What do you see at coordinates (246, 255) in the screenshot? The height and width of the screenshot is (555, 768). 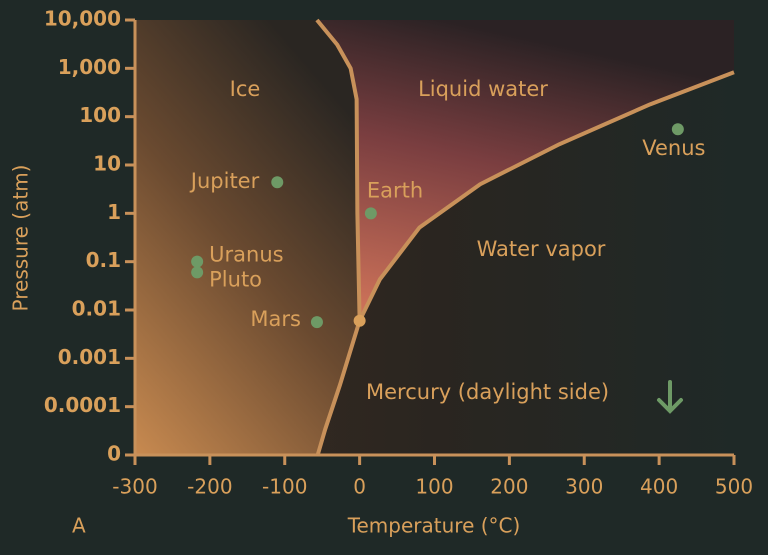 I see `planet-label: Uranus` at bounding box center [246, 255].